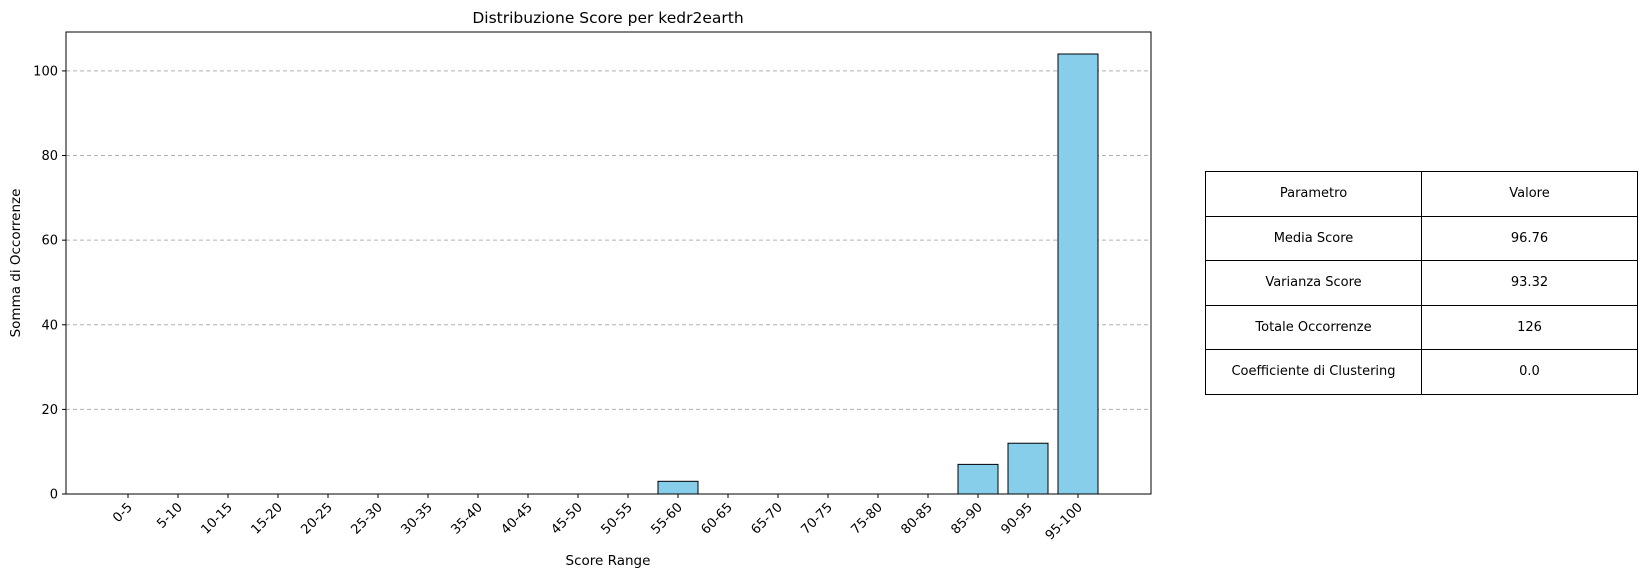  What do you see at coordinates (123, 513) in the screenshot?
I see `x-tick-label: 0-5` at bounding box center [123, 513].